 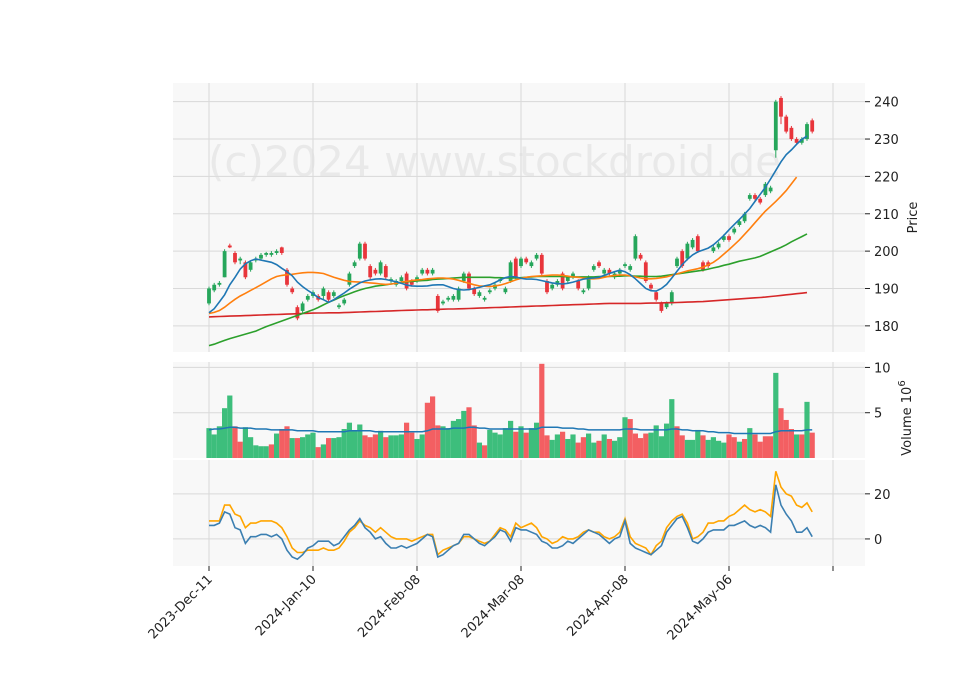 I want to click on volume-average-line, so click(x=510, y=430).